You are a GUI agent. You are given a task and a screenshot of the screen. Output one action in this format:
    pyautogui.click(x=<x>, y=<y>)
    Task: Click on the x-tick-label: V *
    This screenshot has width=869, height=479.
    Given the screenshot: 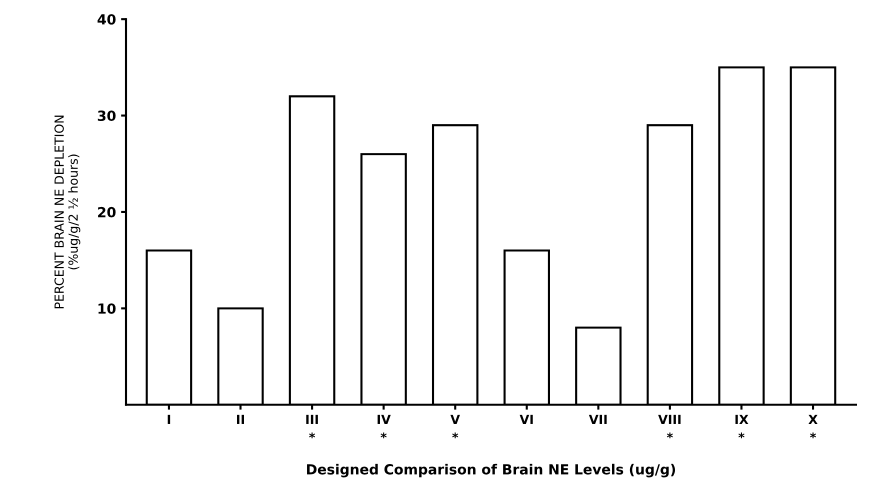 What is the action you would take?
    pyautogui.click(x=455, y=426)
    